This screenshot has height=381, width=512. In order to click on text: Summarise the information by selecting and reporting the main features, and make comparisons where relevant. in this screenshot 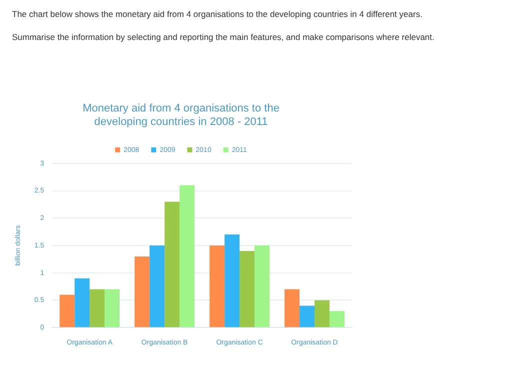, I will do `click(224, 37)`.